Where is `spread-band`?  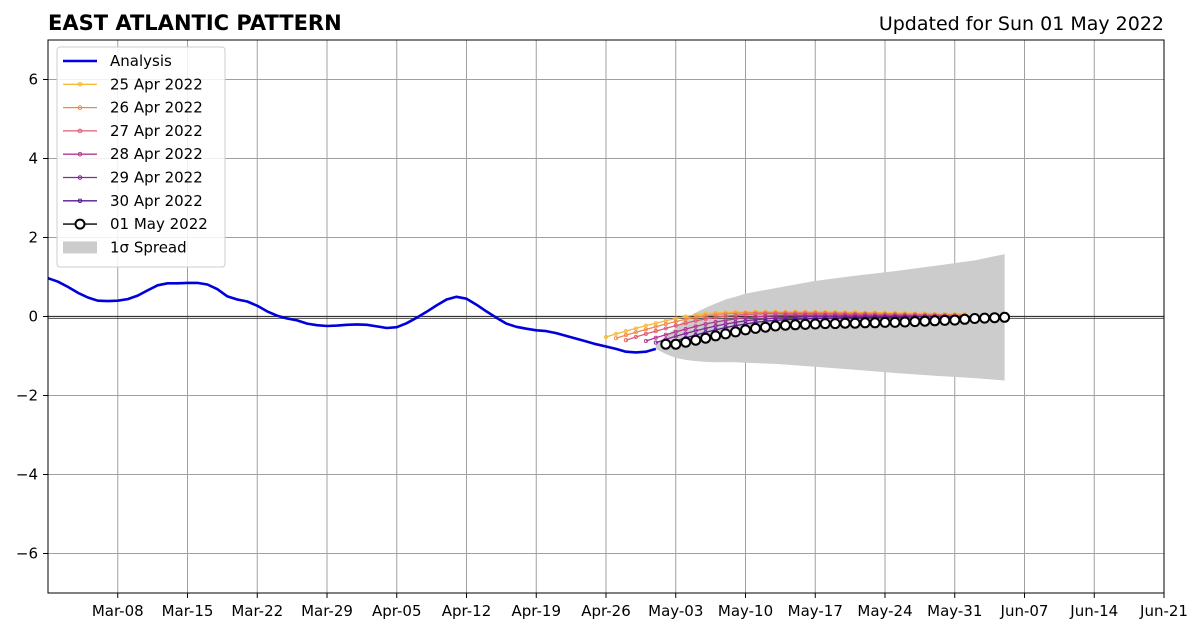 spread-band is located at coordinates (830, 317).